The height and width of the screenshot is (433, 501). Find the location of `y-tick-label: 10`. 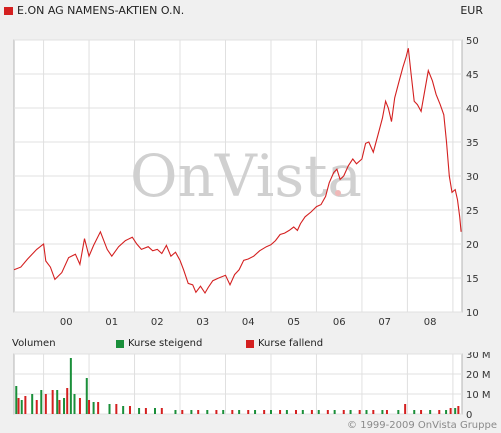

y-tick-label: 10 is located at coordinates (472, 313).